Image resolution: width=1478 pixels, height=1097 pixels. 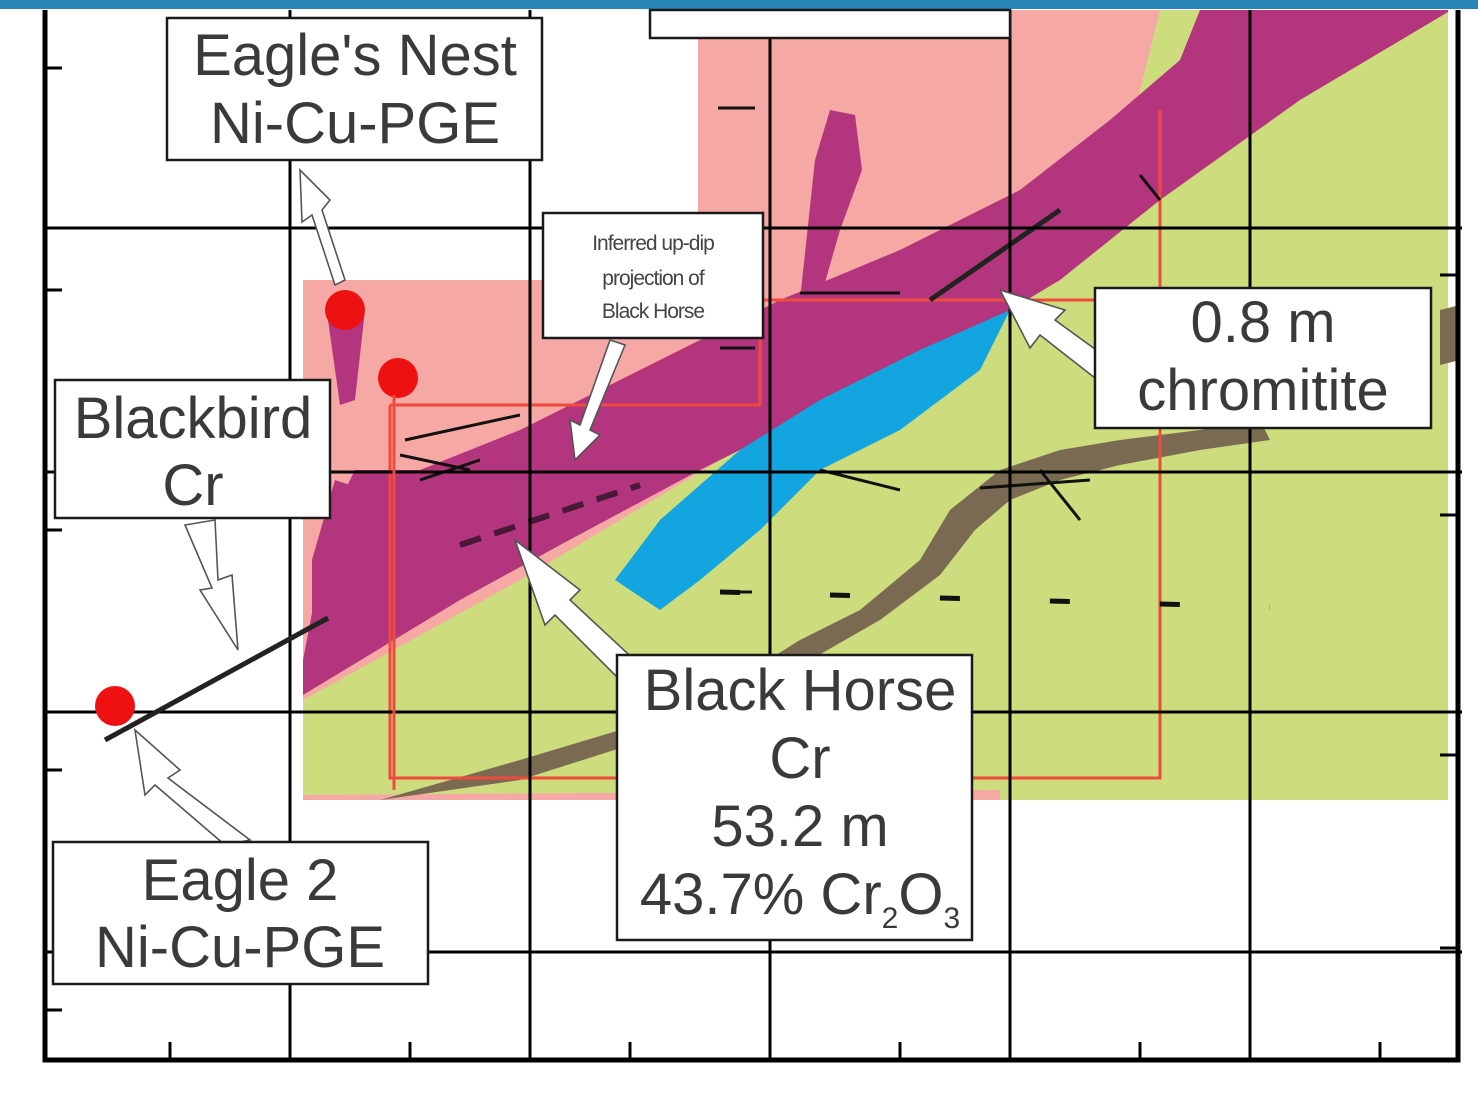 What do you see at coordinates (800, 690) in the screenshot?
I see `black-horse-title: Black Horse` at bounding box center [800, 690].